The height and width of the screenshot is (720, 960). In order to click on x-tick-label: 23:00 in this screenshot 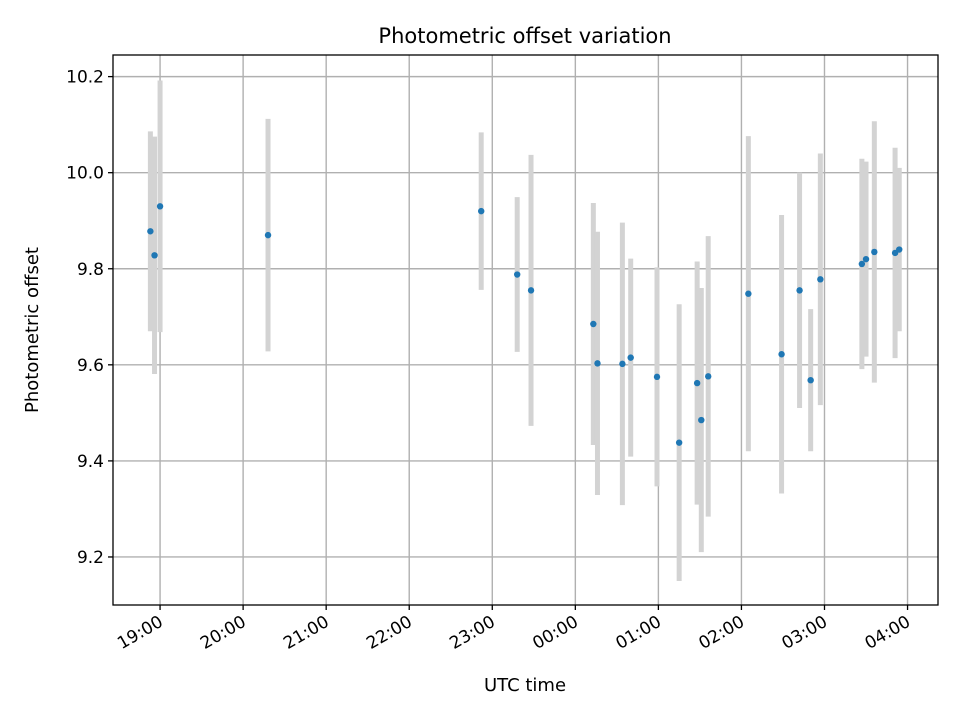, I will do `click(472, 633)`.